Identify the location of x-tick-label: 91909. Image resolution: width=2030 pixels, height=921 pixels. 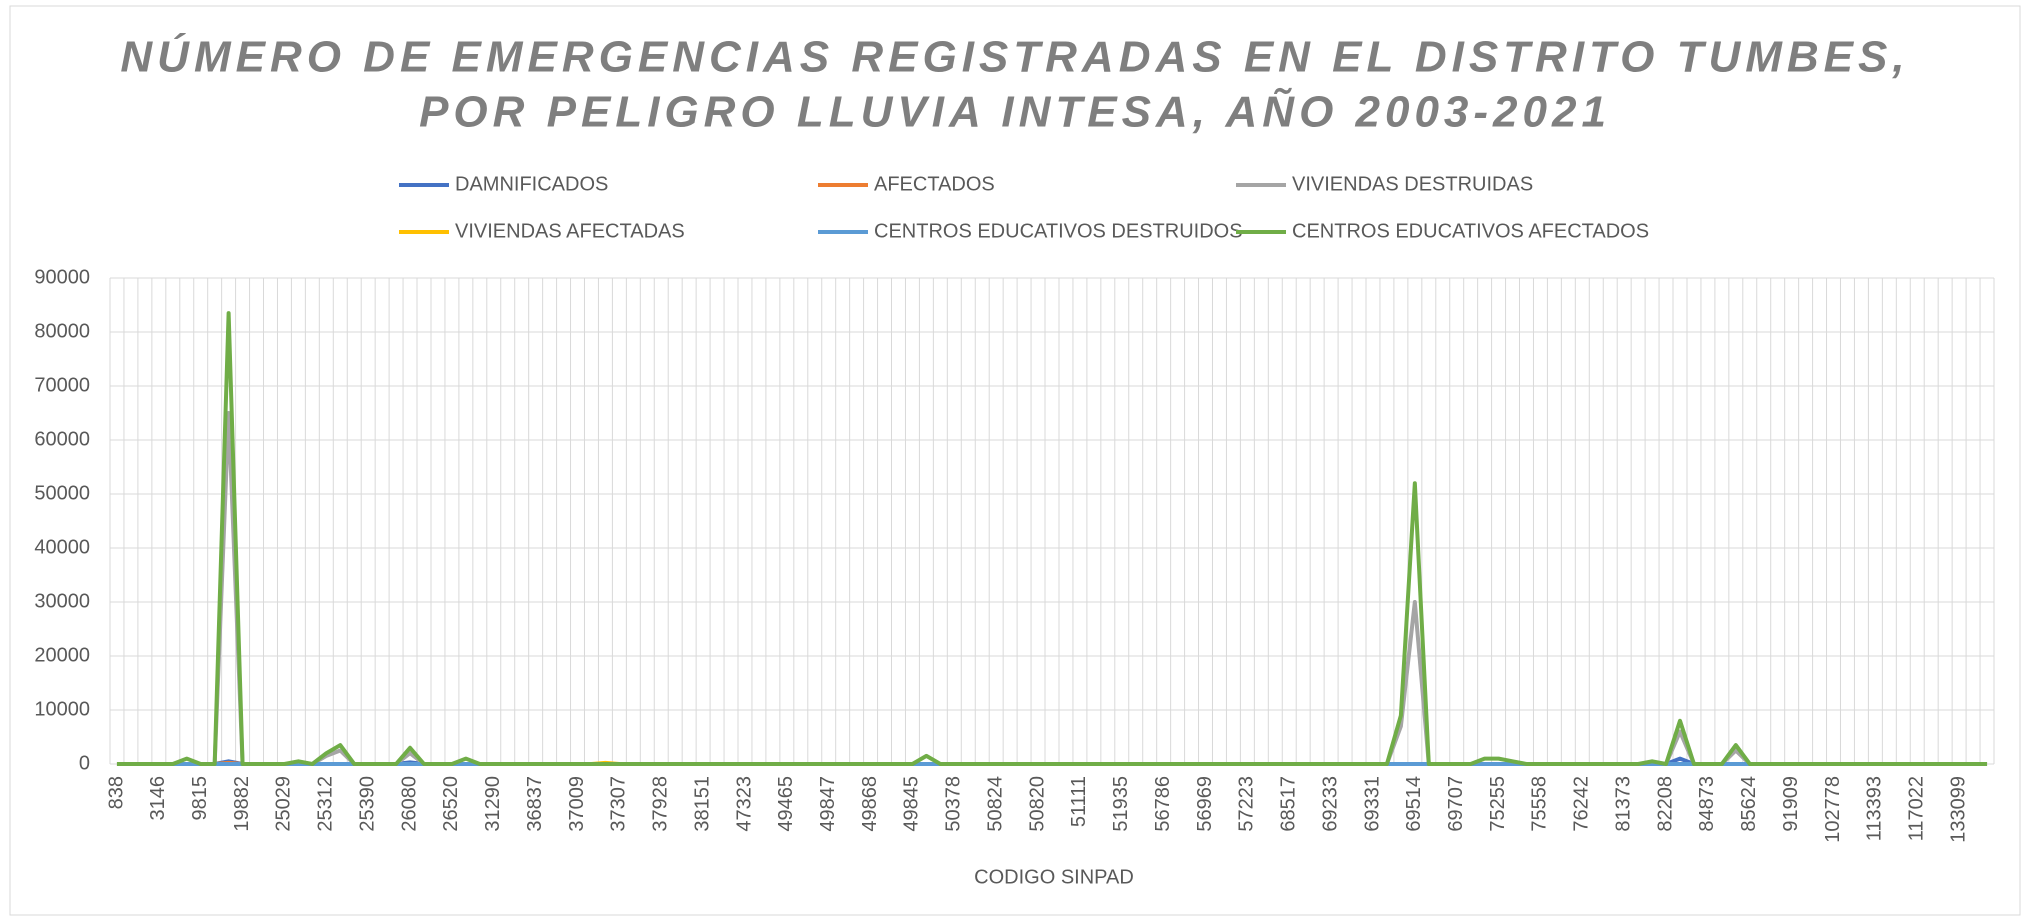
(1791, 804).